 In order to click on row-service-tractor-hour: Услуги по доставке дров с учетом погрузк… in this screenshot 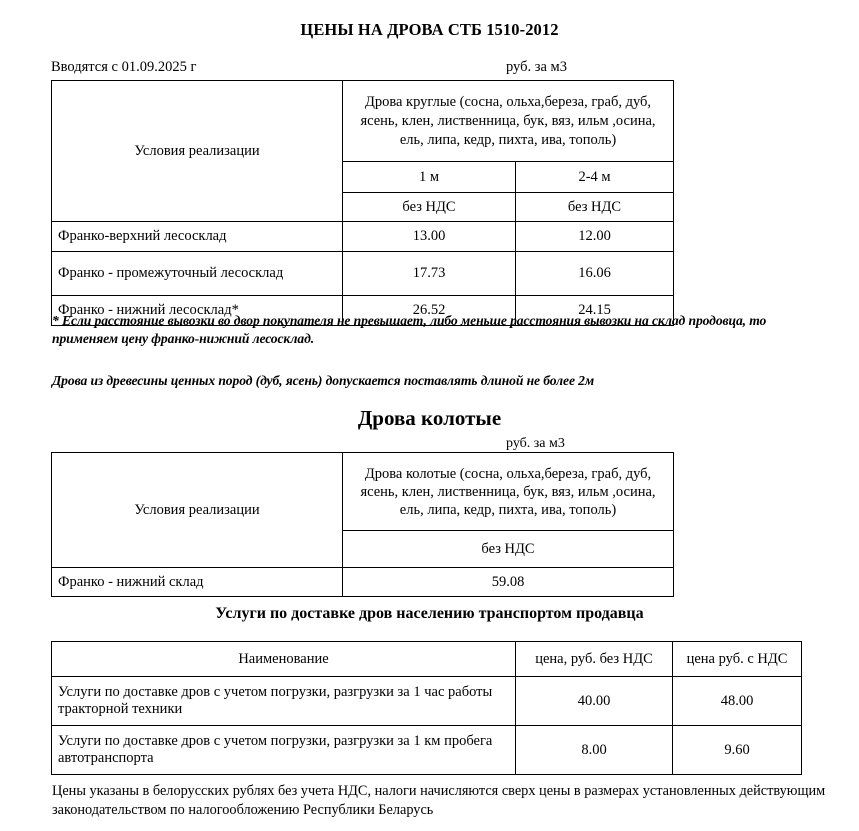, I will do `click(283, 701)`.